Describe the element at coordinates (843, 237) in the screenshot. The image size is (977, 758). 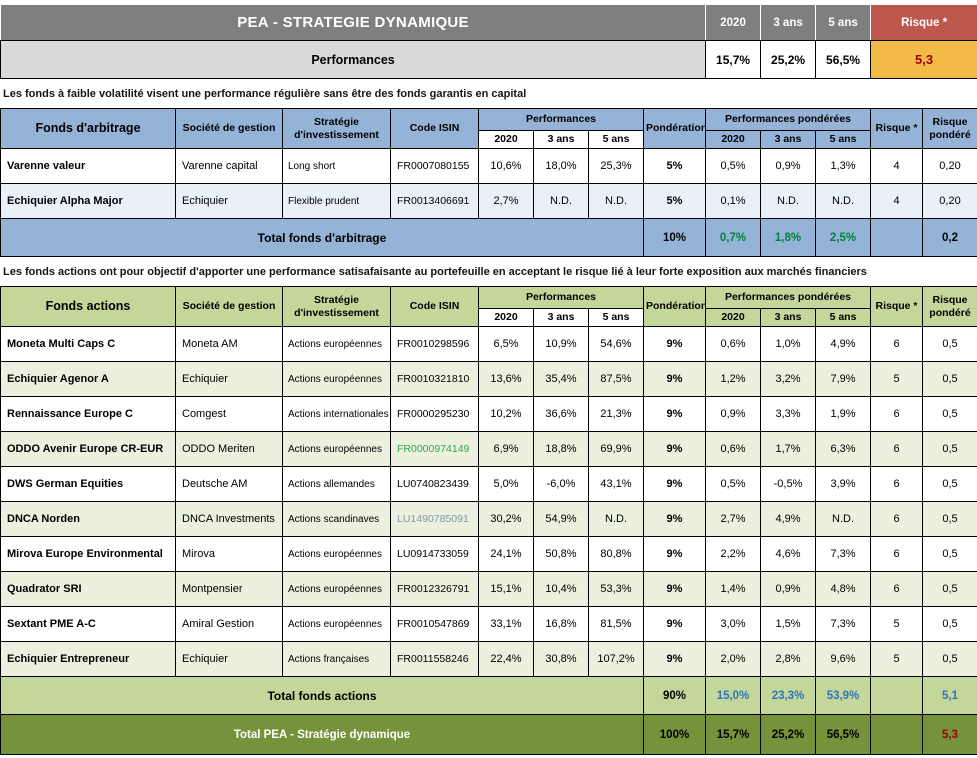
I see `total-arbitrage-wperf-5ans: 2,5%` at that location.